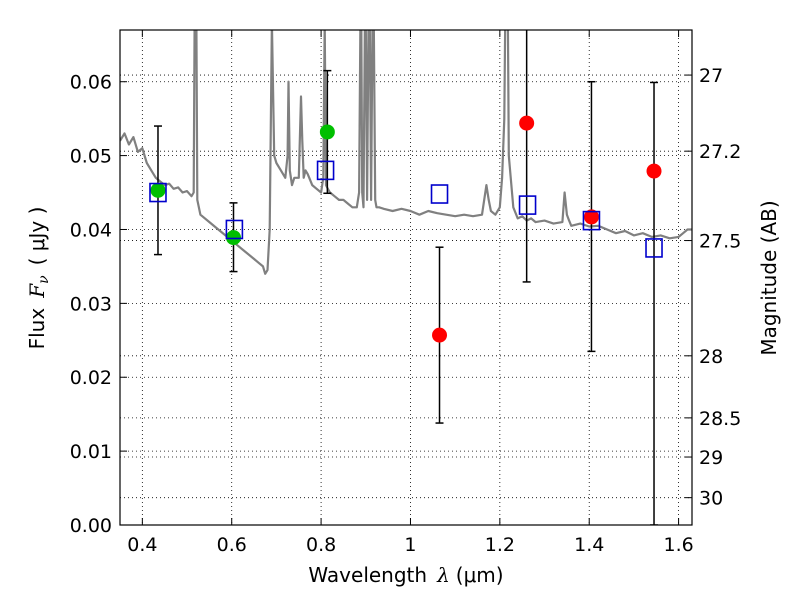 Image resolution: width=800 pixels, height=600 pixels. I want to click on magnitude-tick-label: 27.2, so click(720, 152).